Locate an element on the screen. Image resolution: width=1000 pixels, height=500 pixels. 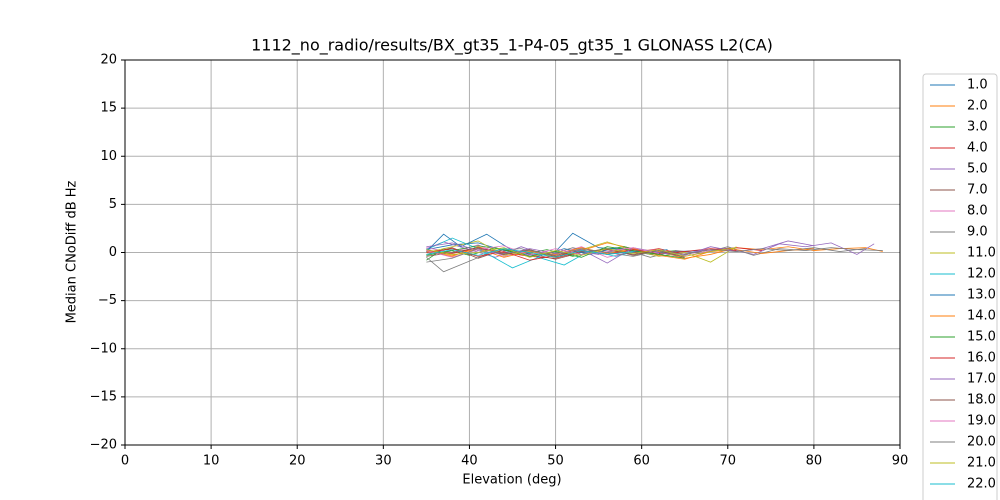
y-axis-label: Median CNoDiff dB Hz is located at coordinates (72, 251).